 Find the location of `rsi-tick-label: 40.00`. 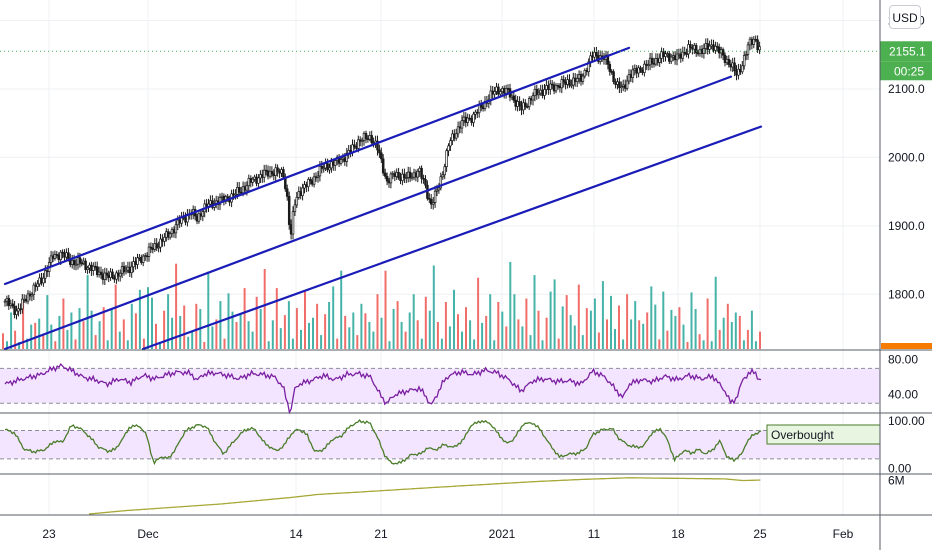

rsi-tick-label: 40.00 is located at coordinates (903, 395).